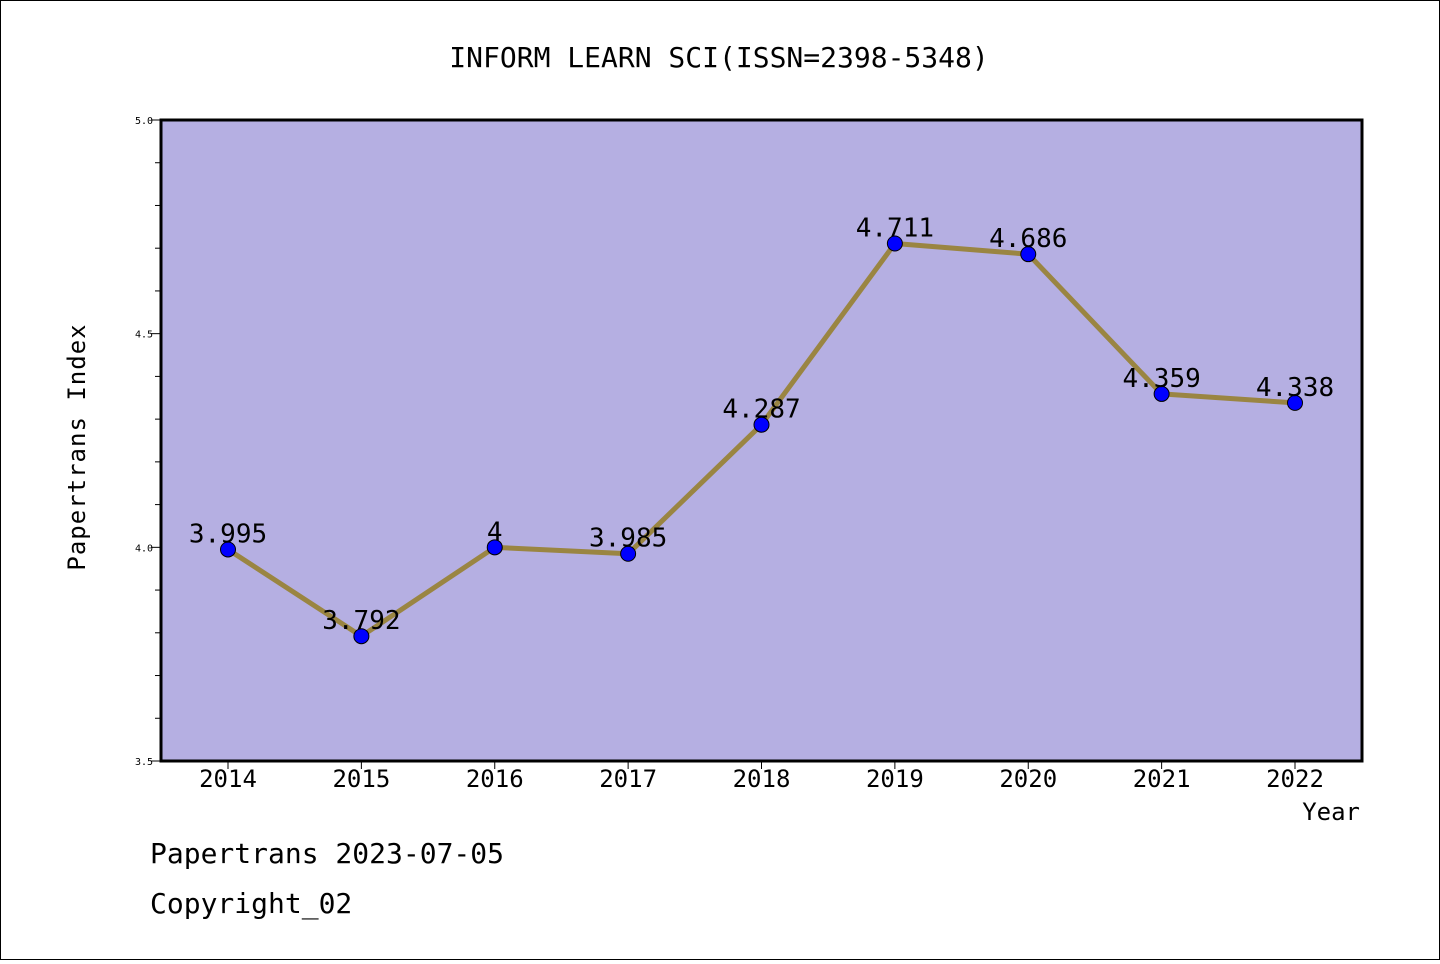 The width and height of the screenshot is (1440, 964). What do you see at coordinates (495, 779) in the screenshot?
I see `x-tick-label: 2016` at bounding box center [495, 779].